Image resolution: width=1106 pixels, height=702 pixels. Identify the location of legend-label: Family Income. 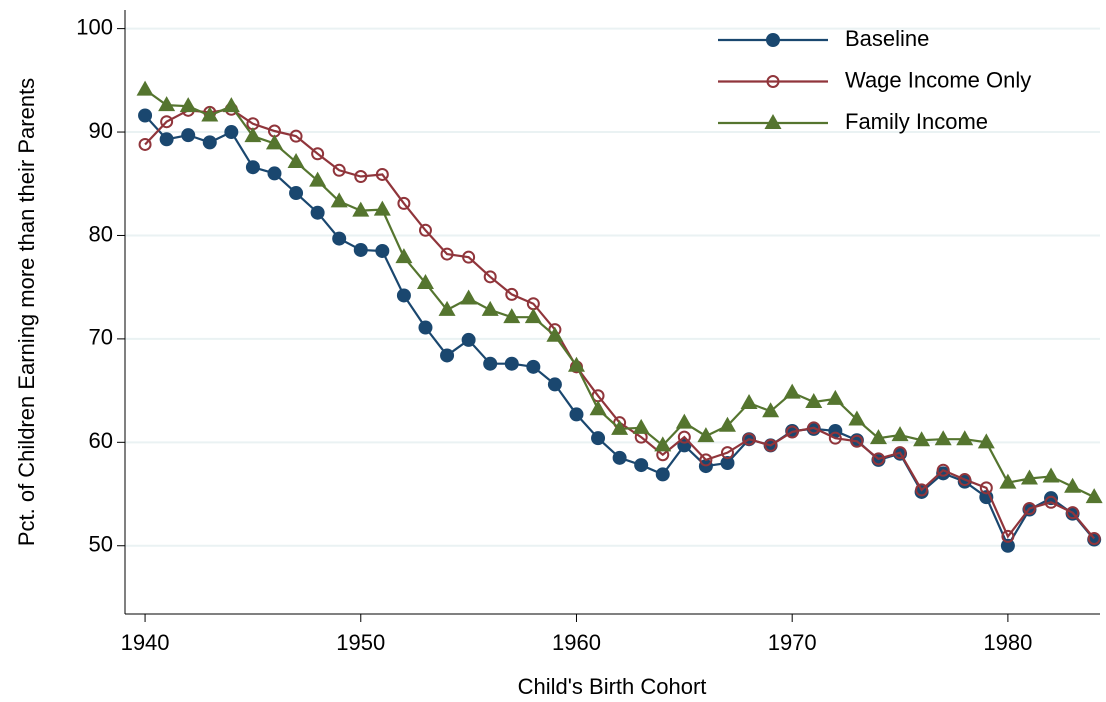
(916, 121).